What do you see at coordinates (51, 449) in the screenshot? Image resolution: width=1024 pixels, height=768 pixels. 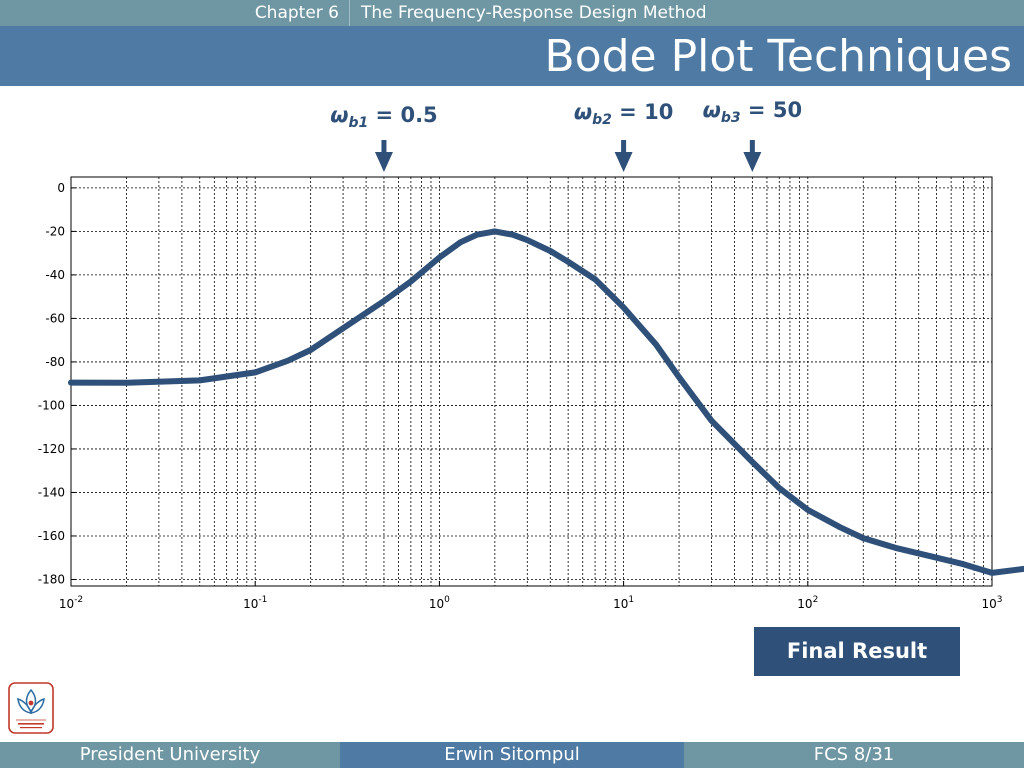 I see `y-tick-label: -120` at bounding box center [51, 449].